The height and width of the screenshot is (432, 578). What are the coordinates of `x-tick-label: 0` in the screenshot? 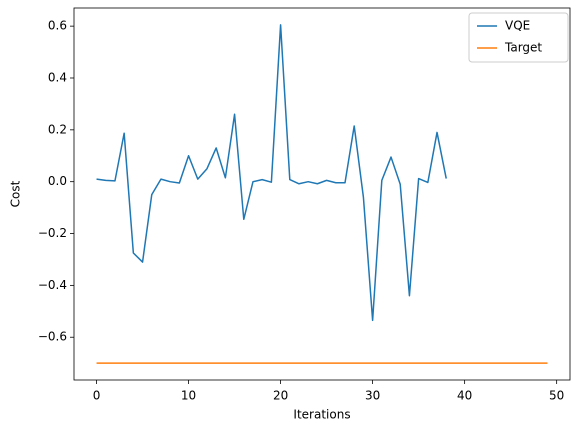 It's located at (97, 396).